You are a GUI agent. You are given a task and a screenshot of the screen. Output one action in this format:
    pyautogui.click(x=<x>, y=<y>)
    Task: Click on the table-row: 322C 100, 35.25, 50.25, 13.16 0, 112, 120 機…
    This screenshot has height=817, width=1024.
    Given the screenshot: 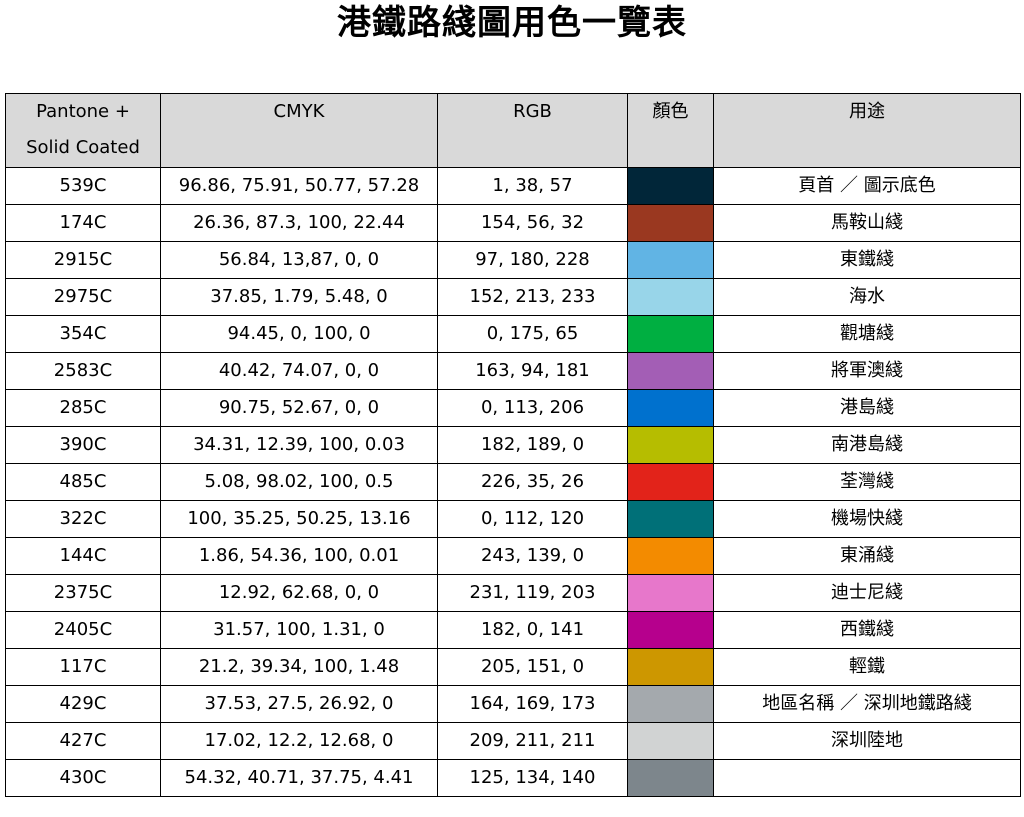 What is the action you would take?
    pyautogui.click(x=513, y=519)
    